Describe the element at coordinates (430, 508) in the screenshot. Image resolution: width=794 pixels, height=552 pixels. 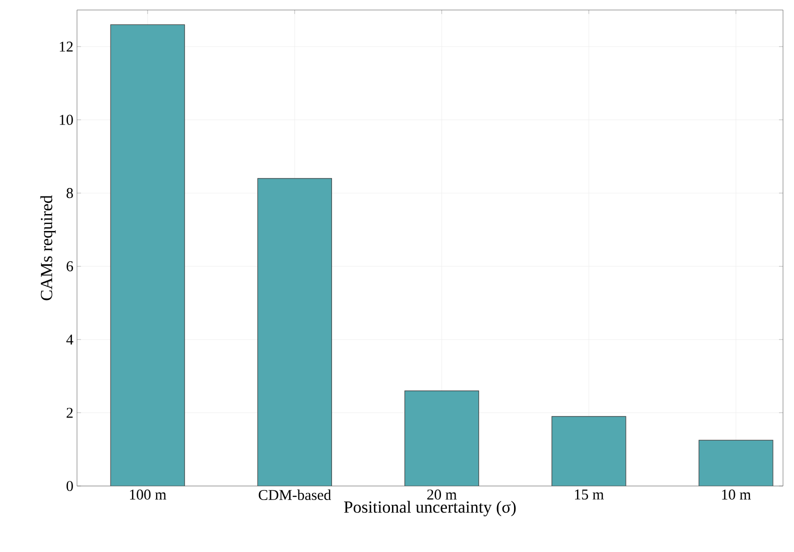
I see `x-axis-title: Positional uncertainty (σ)` at that location.